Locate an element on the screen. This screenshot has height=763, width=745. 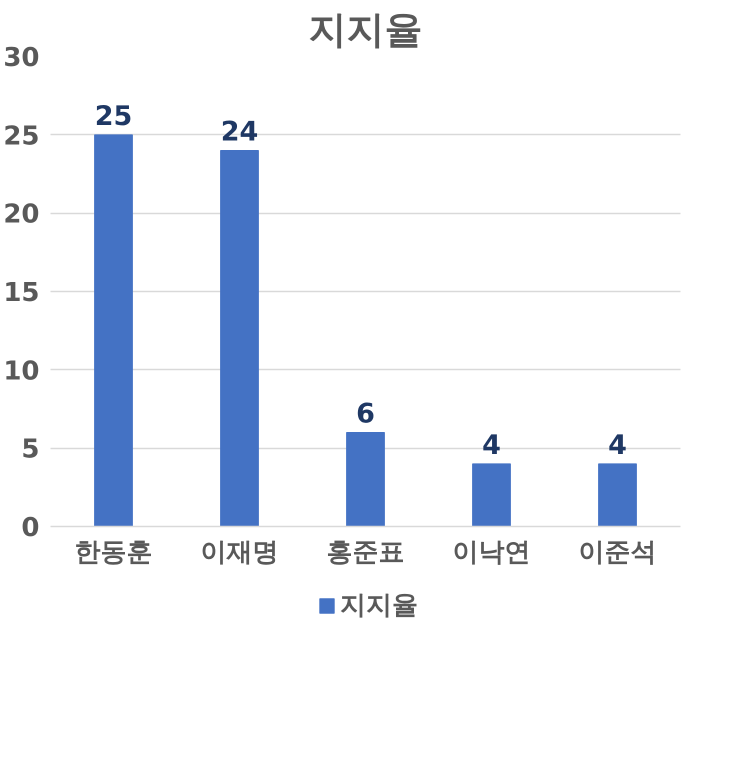
legend-label: 지지율 is located at coordinates (379, 606).